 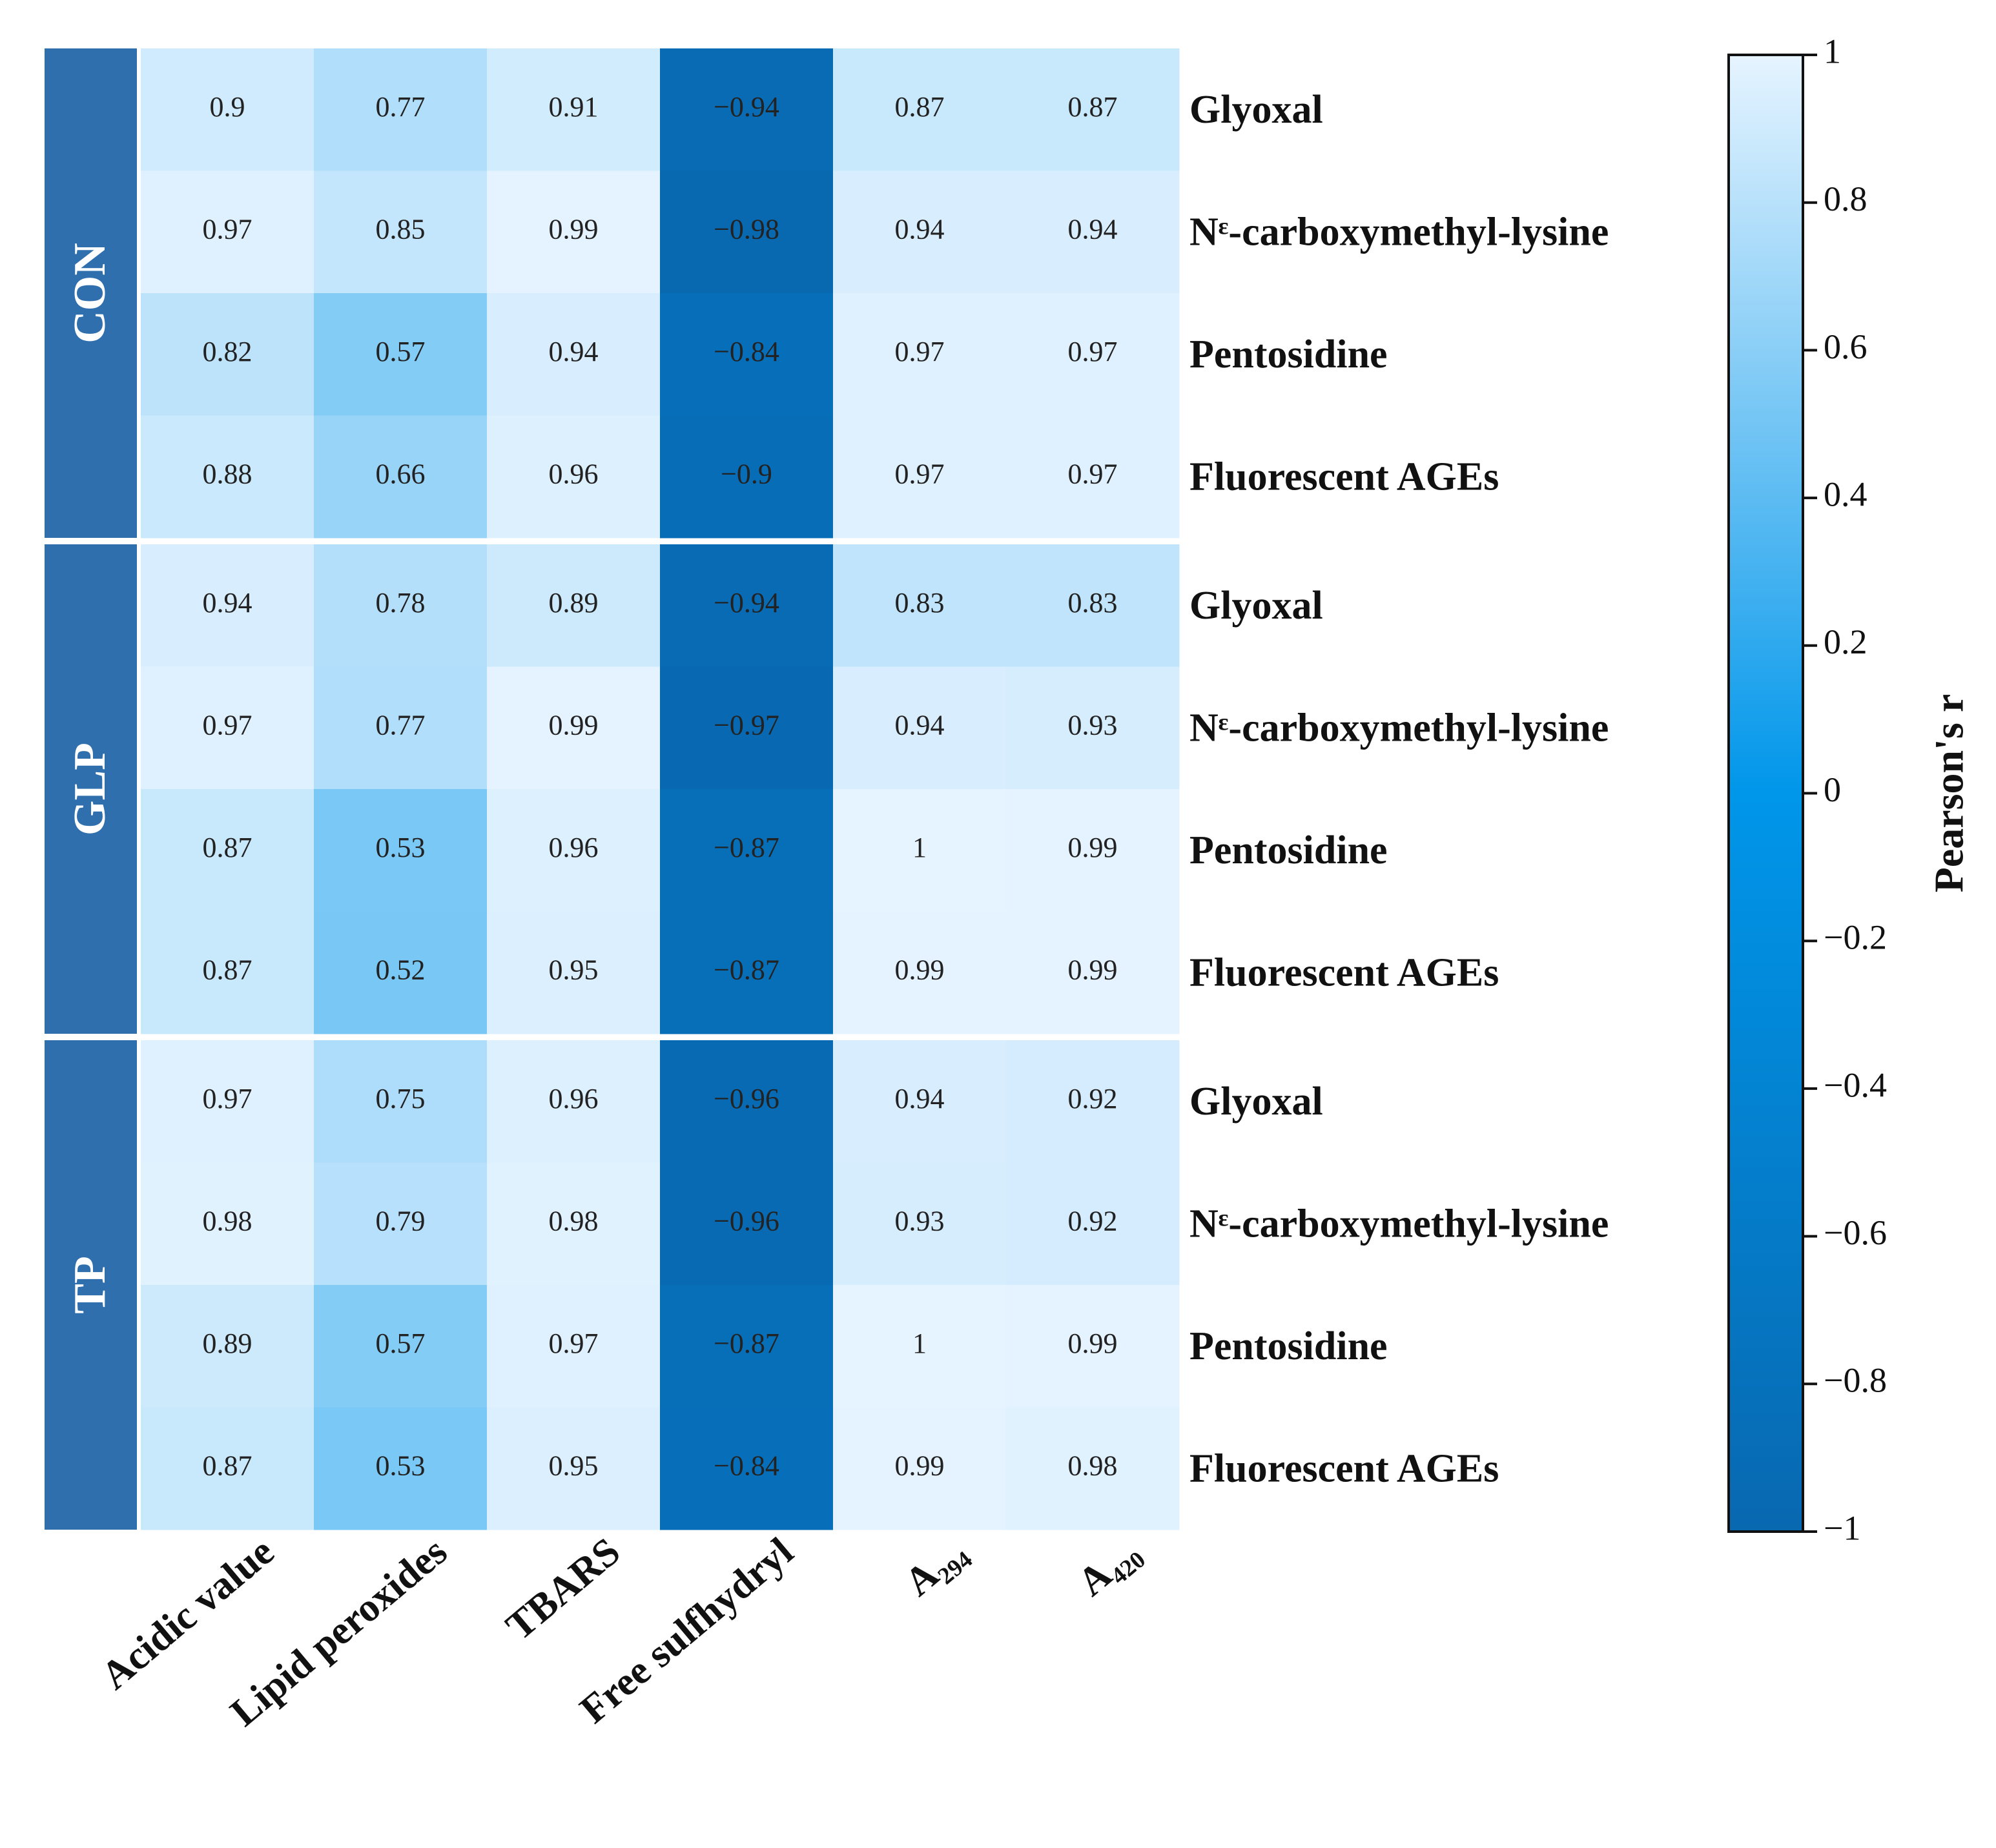 What do you see at coordinates (1846, 494) in the screenshot?
I see `colorbar-tick-label: 0.4` at bounding box center [1846, 494].